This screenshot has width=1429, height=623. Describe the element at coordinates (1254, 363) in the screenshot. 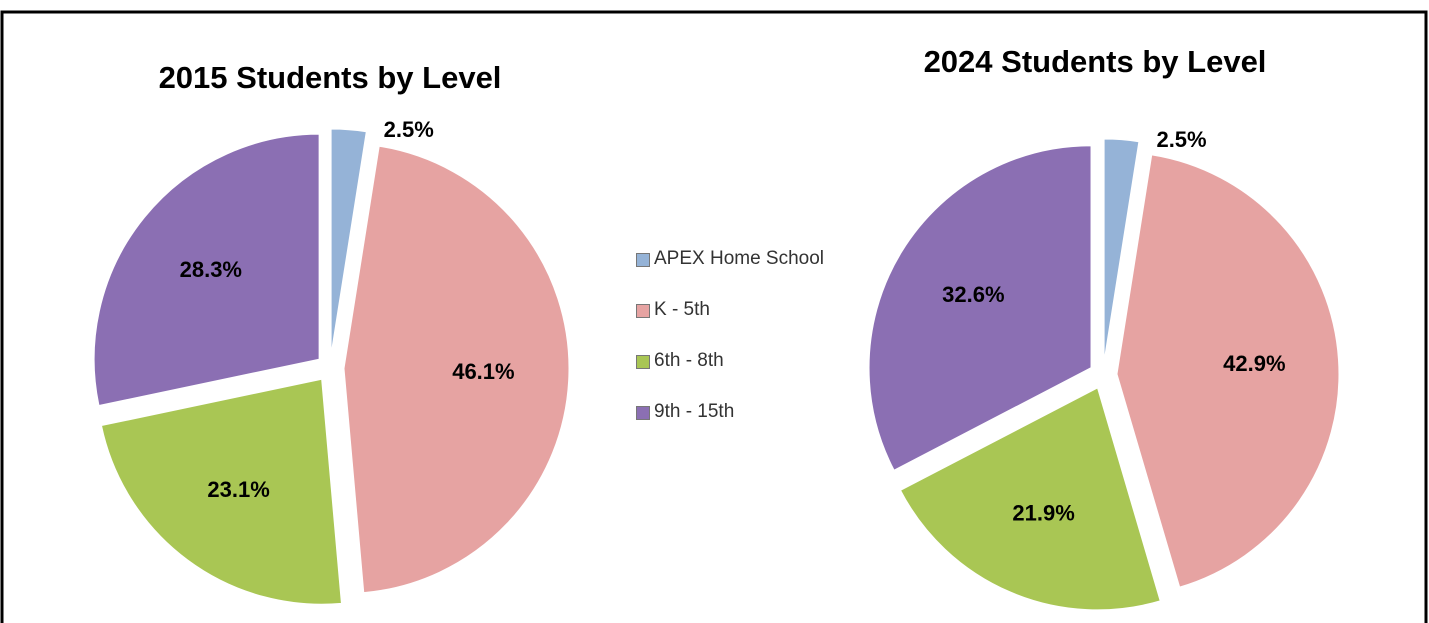

I see `data-label: 42.9%` at that location.